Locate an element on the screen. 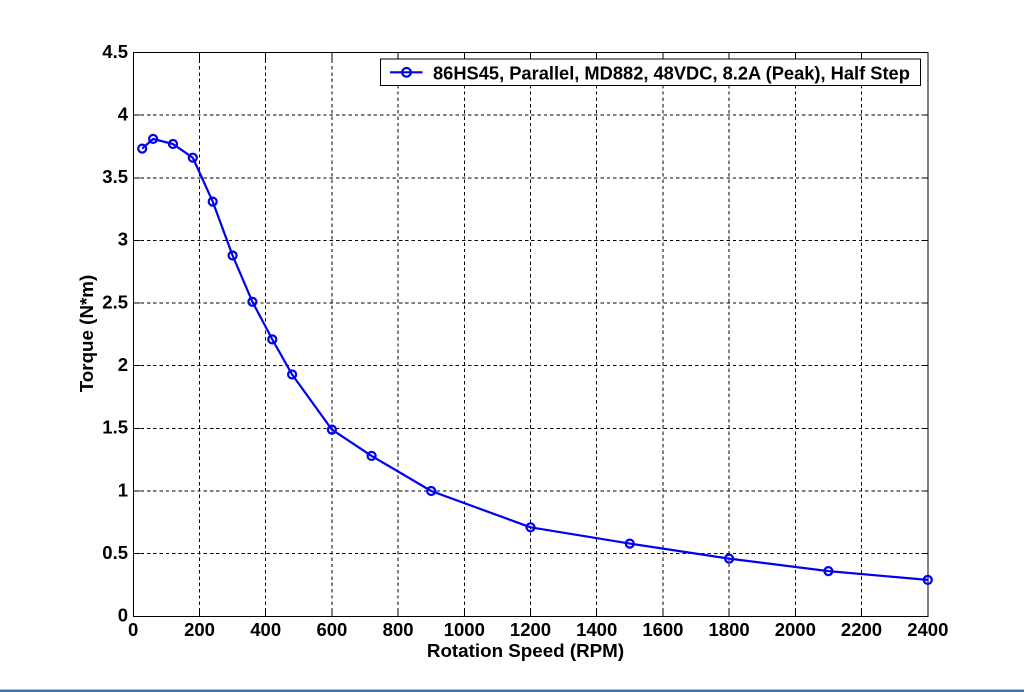 This screenshot has height=692, width=1024. svg-text: 1400 is located at coordinates (596, 629).